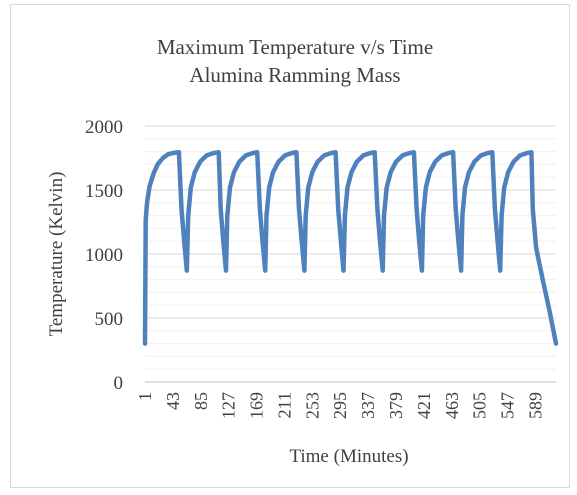 This screenshot has width=577, height=495. Describe the element at coordinates (145, 396) in the screenshot. I see `x-tick-label: 1` at that location.